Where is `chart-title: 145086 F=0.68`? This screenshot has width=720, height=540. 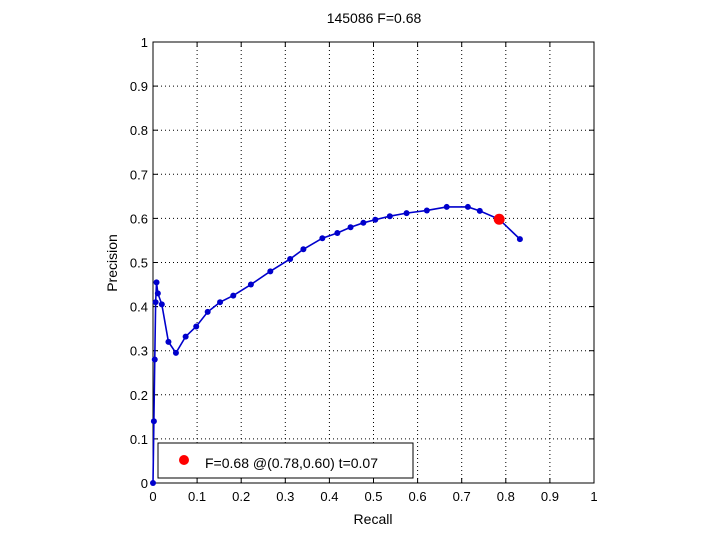 chart-title: 145086 F=0.68 is located at coordinates (374, 18).